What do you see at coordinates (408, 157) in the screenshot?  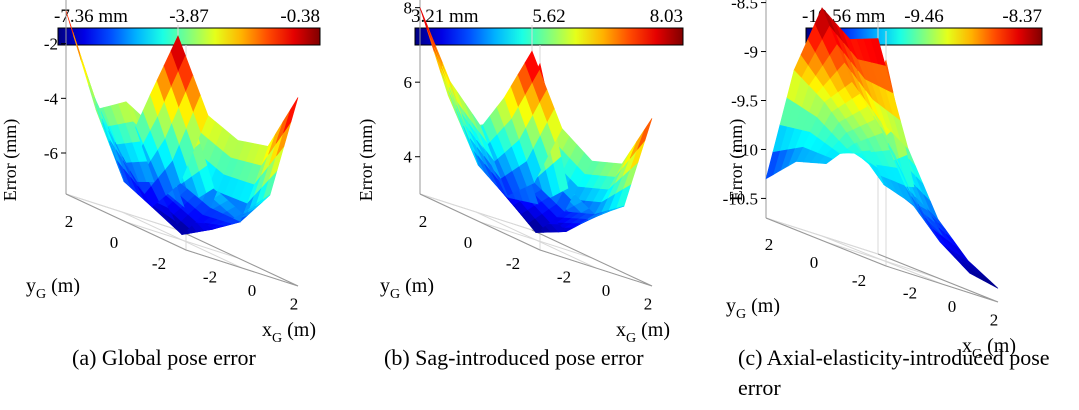 I see `z-tick-label: 4` at bounding box center [408, 157].